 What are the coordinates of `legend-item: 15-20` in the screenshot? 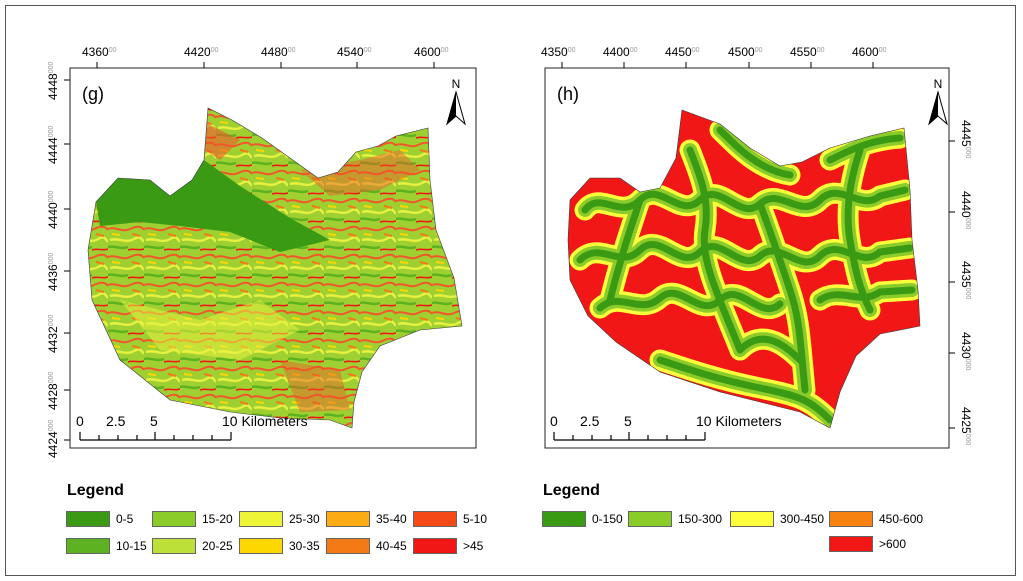 It's located at (192, 519).